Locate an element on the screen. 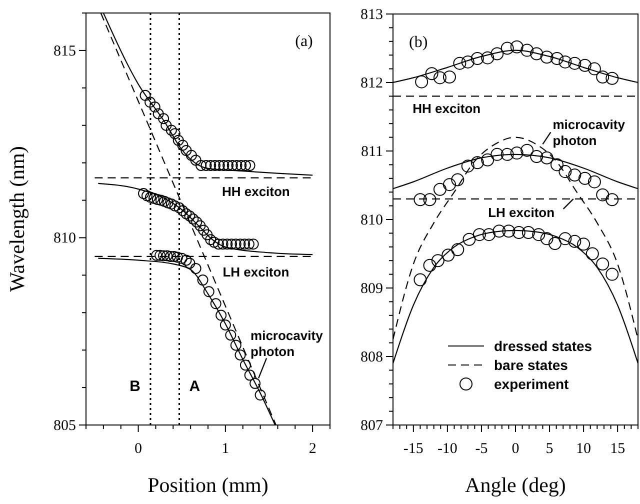 This screenshot has width=640, height=504. annotation: LH exciton is located at coordinates (256, 272).